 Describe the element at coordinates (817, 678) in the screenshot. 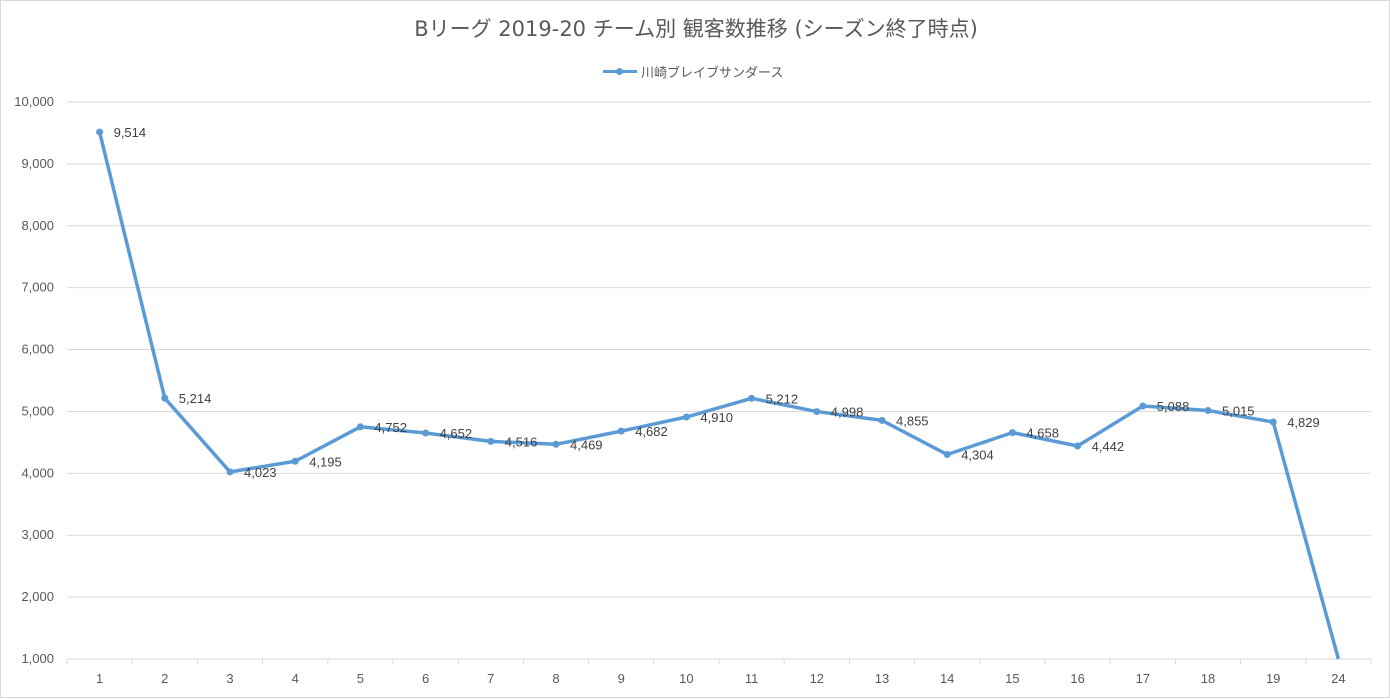

I see `x-tick-label: 12` at that location.